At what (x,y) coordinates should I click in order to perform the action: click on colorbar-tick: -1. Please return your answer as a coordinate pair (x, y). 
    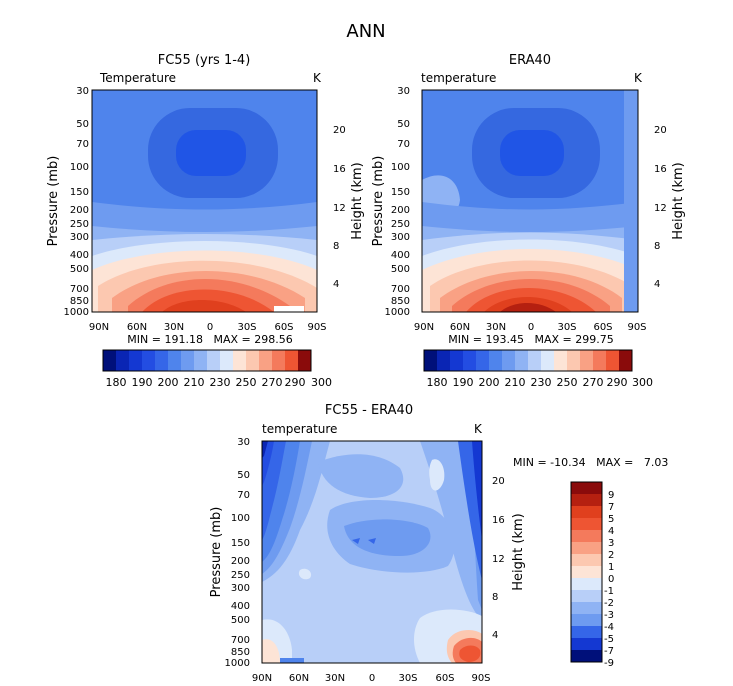
    Looking at the image, I should click on (609, 591).